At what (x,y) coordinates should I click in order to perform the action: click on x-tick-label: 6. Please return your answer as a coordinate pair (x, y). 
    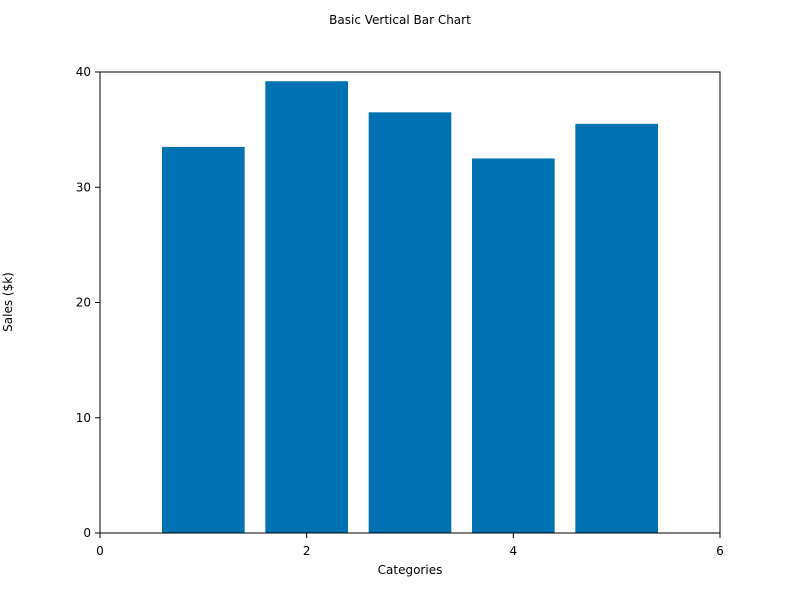
    Looking at the image, I should click on (720, 551).